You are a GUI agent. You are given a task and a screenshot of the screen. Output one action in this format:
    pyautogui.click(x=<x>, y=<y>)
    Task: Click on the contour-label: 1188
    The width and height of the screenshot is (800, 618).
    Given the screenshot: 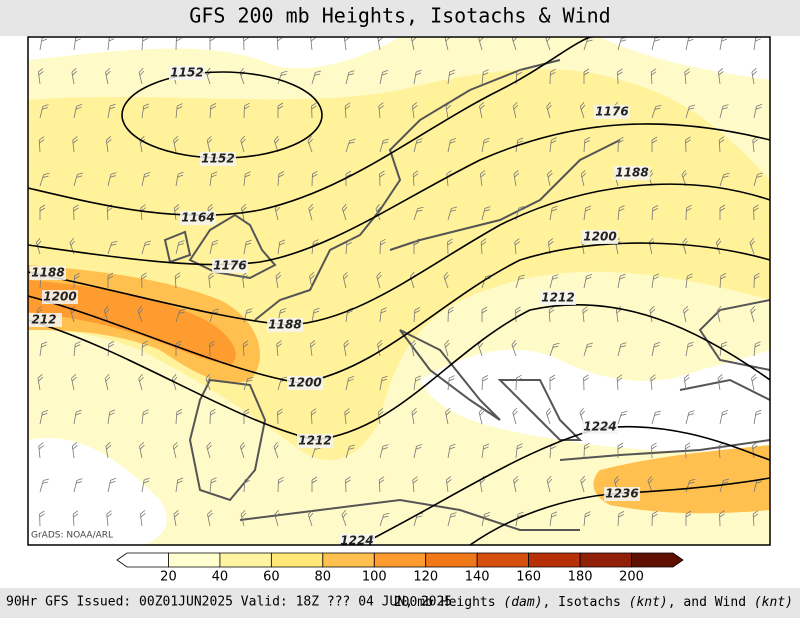 What is the action you would take?
    pyautogui.click(x=47, y=273)
    